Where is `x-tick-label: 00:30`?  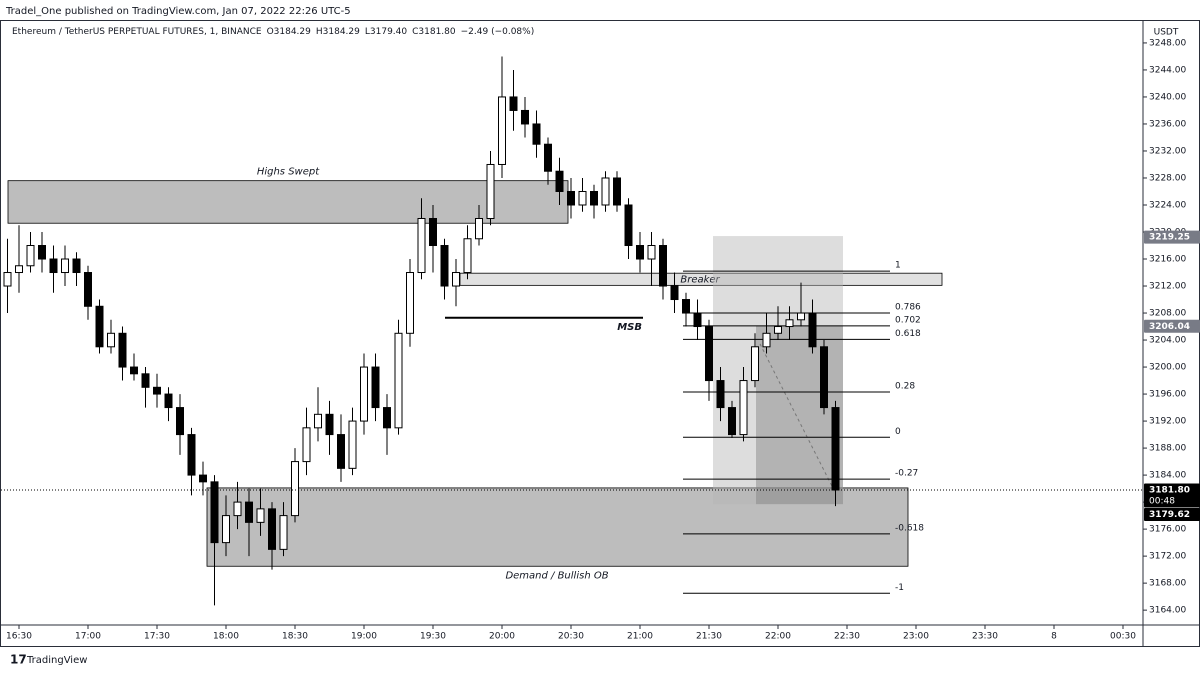
x-tick-label: 00:30 is located at coordinates (1123, 637).